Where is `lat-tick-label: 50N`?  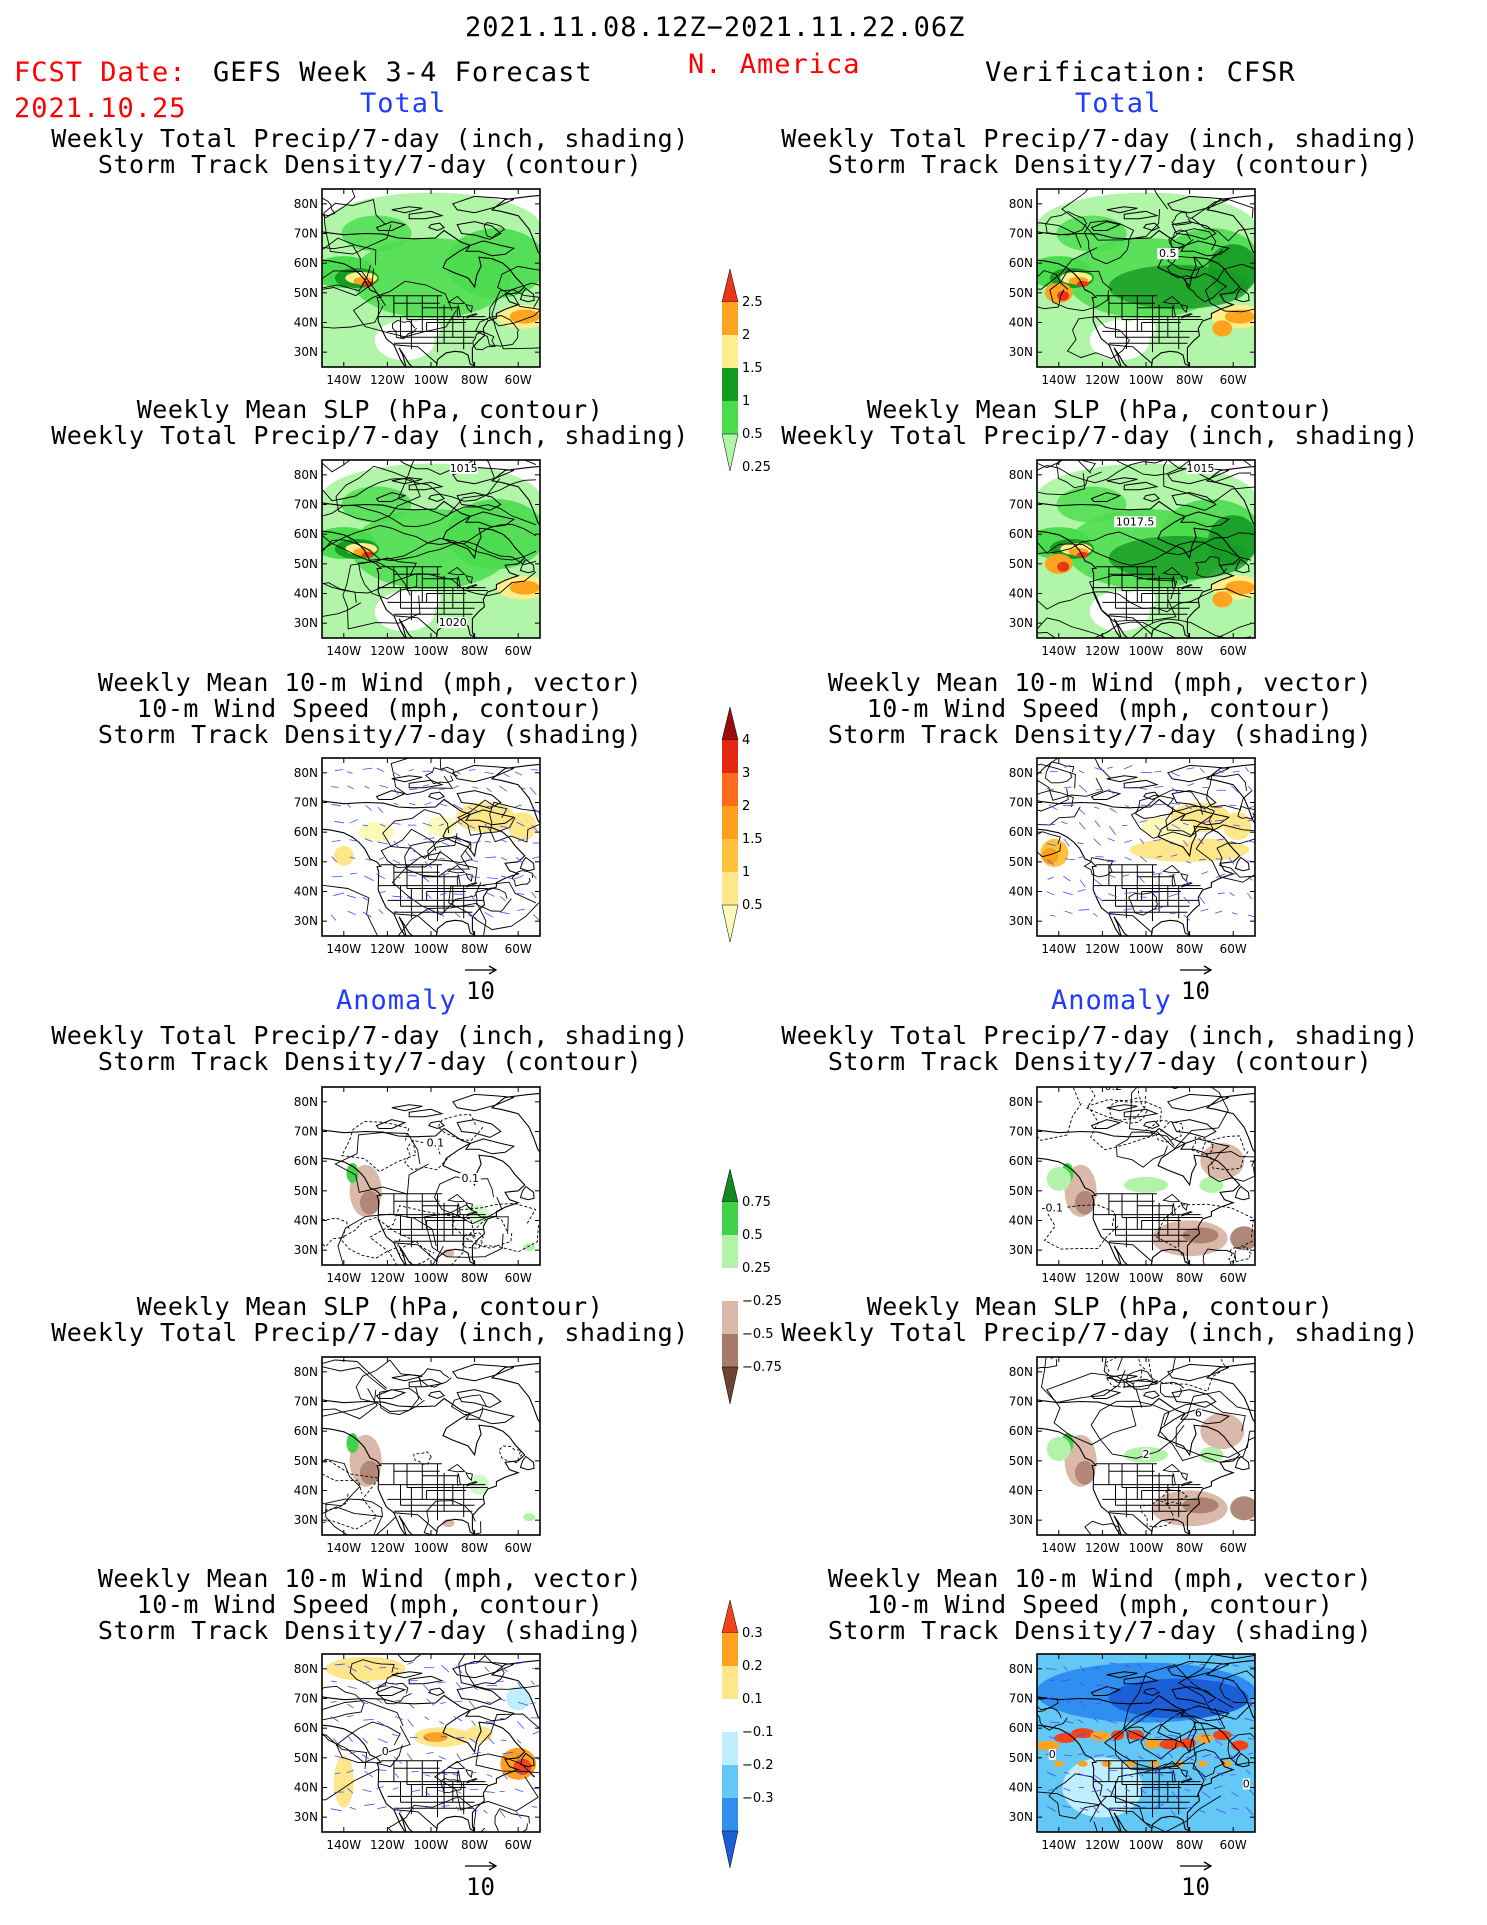
lat-tick-label: 50N is located at coordinates (306, 564).